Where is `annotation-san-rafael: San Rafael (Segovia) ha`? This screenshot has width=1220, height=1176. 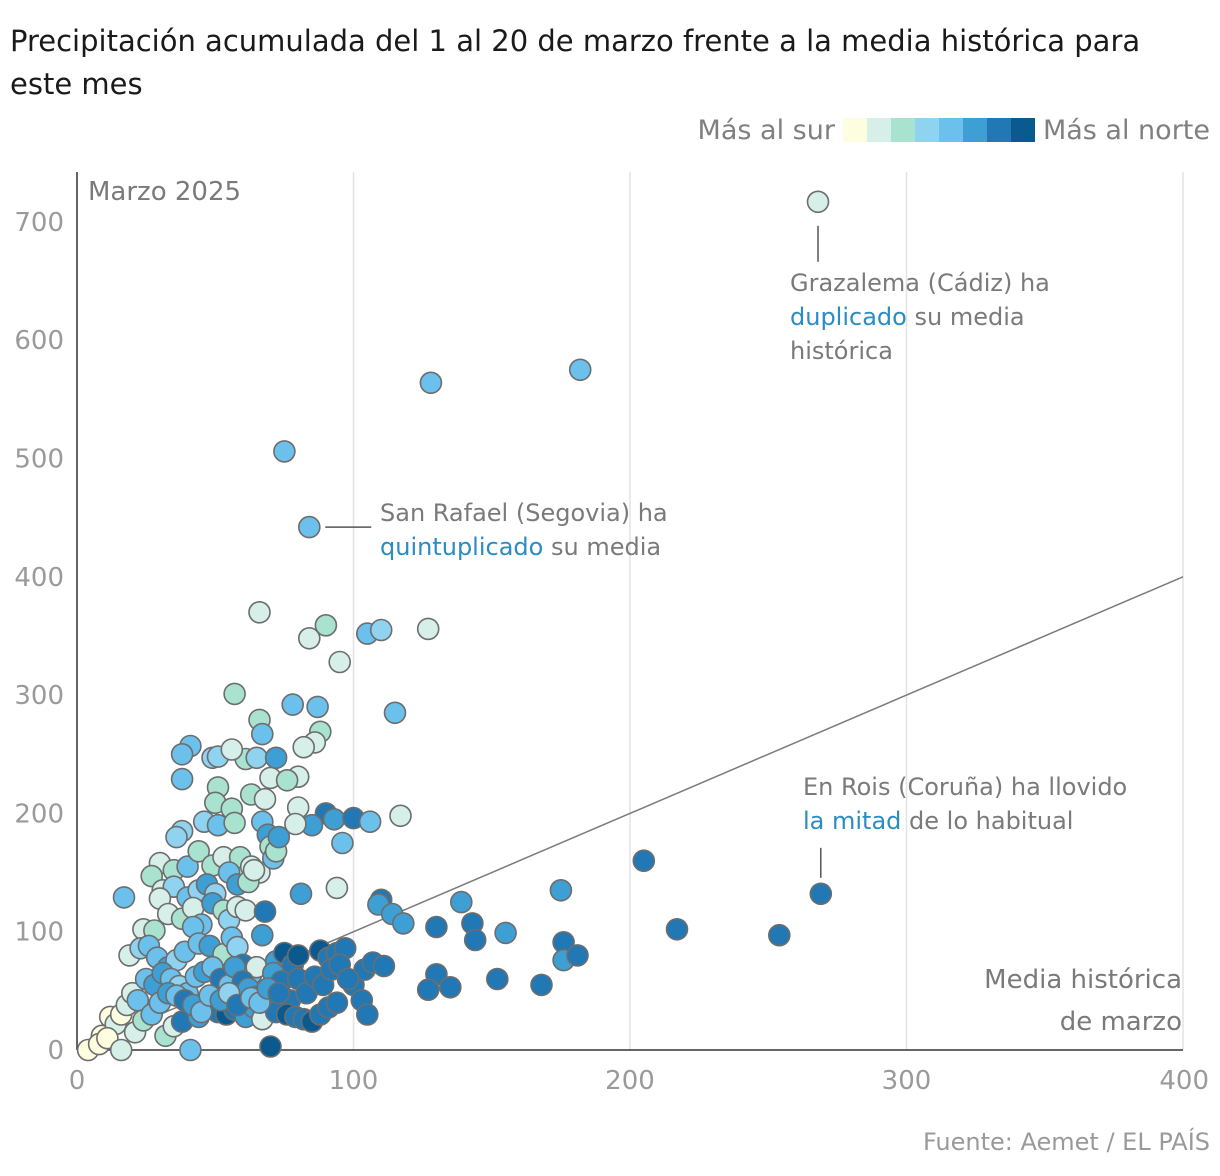
annotation-san-rafael: San Rafael (Segovia) ha is located at coordinates (524, 513).